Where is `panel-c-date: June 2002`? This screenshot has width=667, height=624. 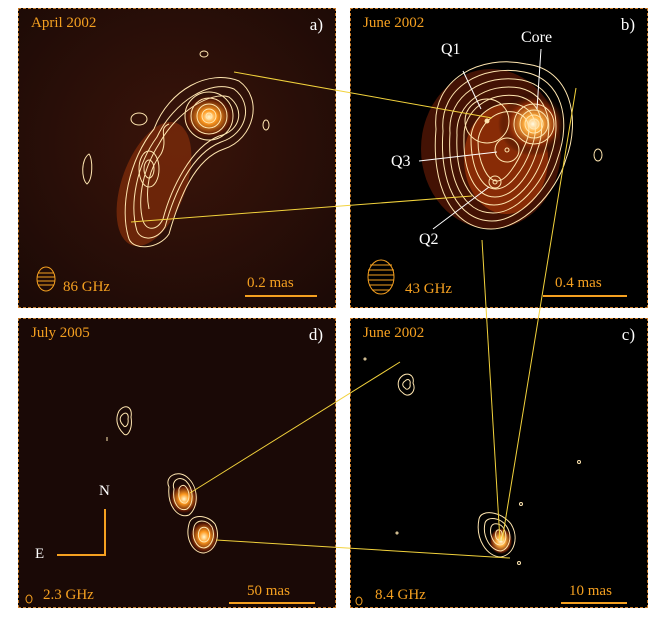
panel-c-date: June 2002 is located at coordinates (394, 333).